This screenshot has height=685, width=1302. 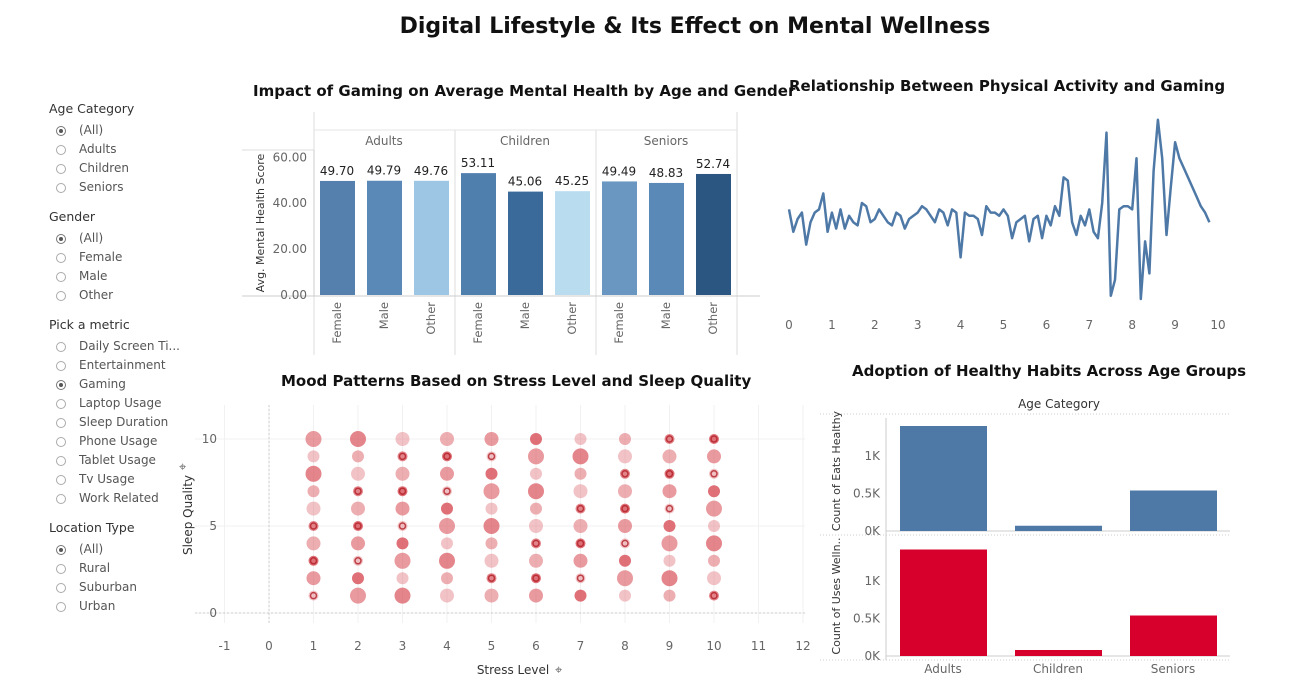 What do you see at coordinates (85, 606) in the screenshot?
I see `filter-option: Urban` at bounding box center [85, 606].